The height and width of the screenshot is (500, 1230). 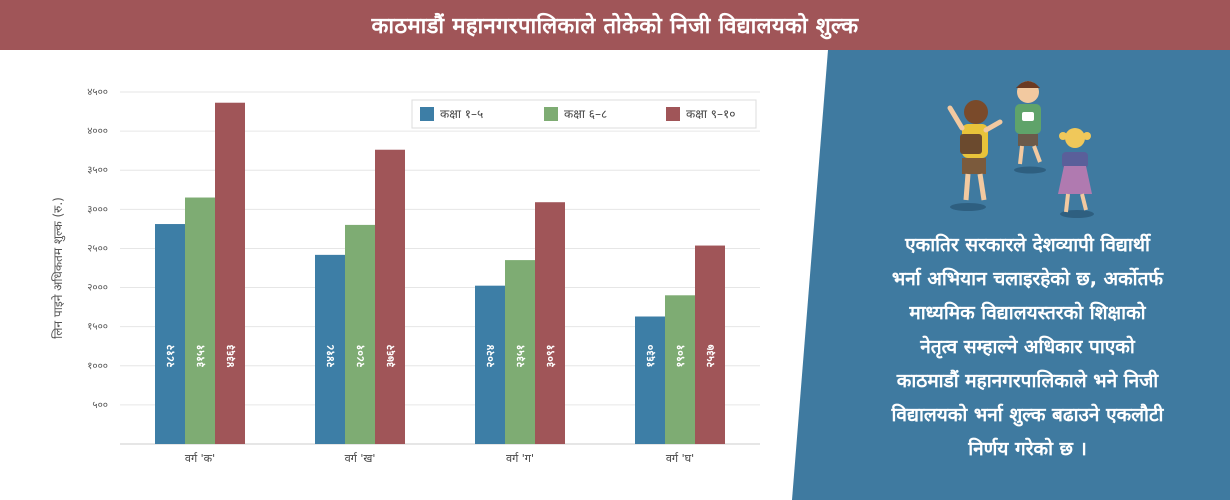 I want to click on y-tick-label: ३०००, so click(x=97, y=209).